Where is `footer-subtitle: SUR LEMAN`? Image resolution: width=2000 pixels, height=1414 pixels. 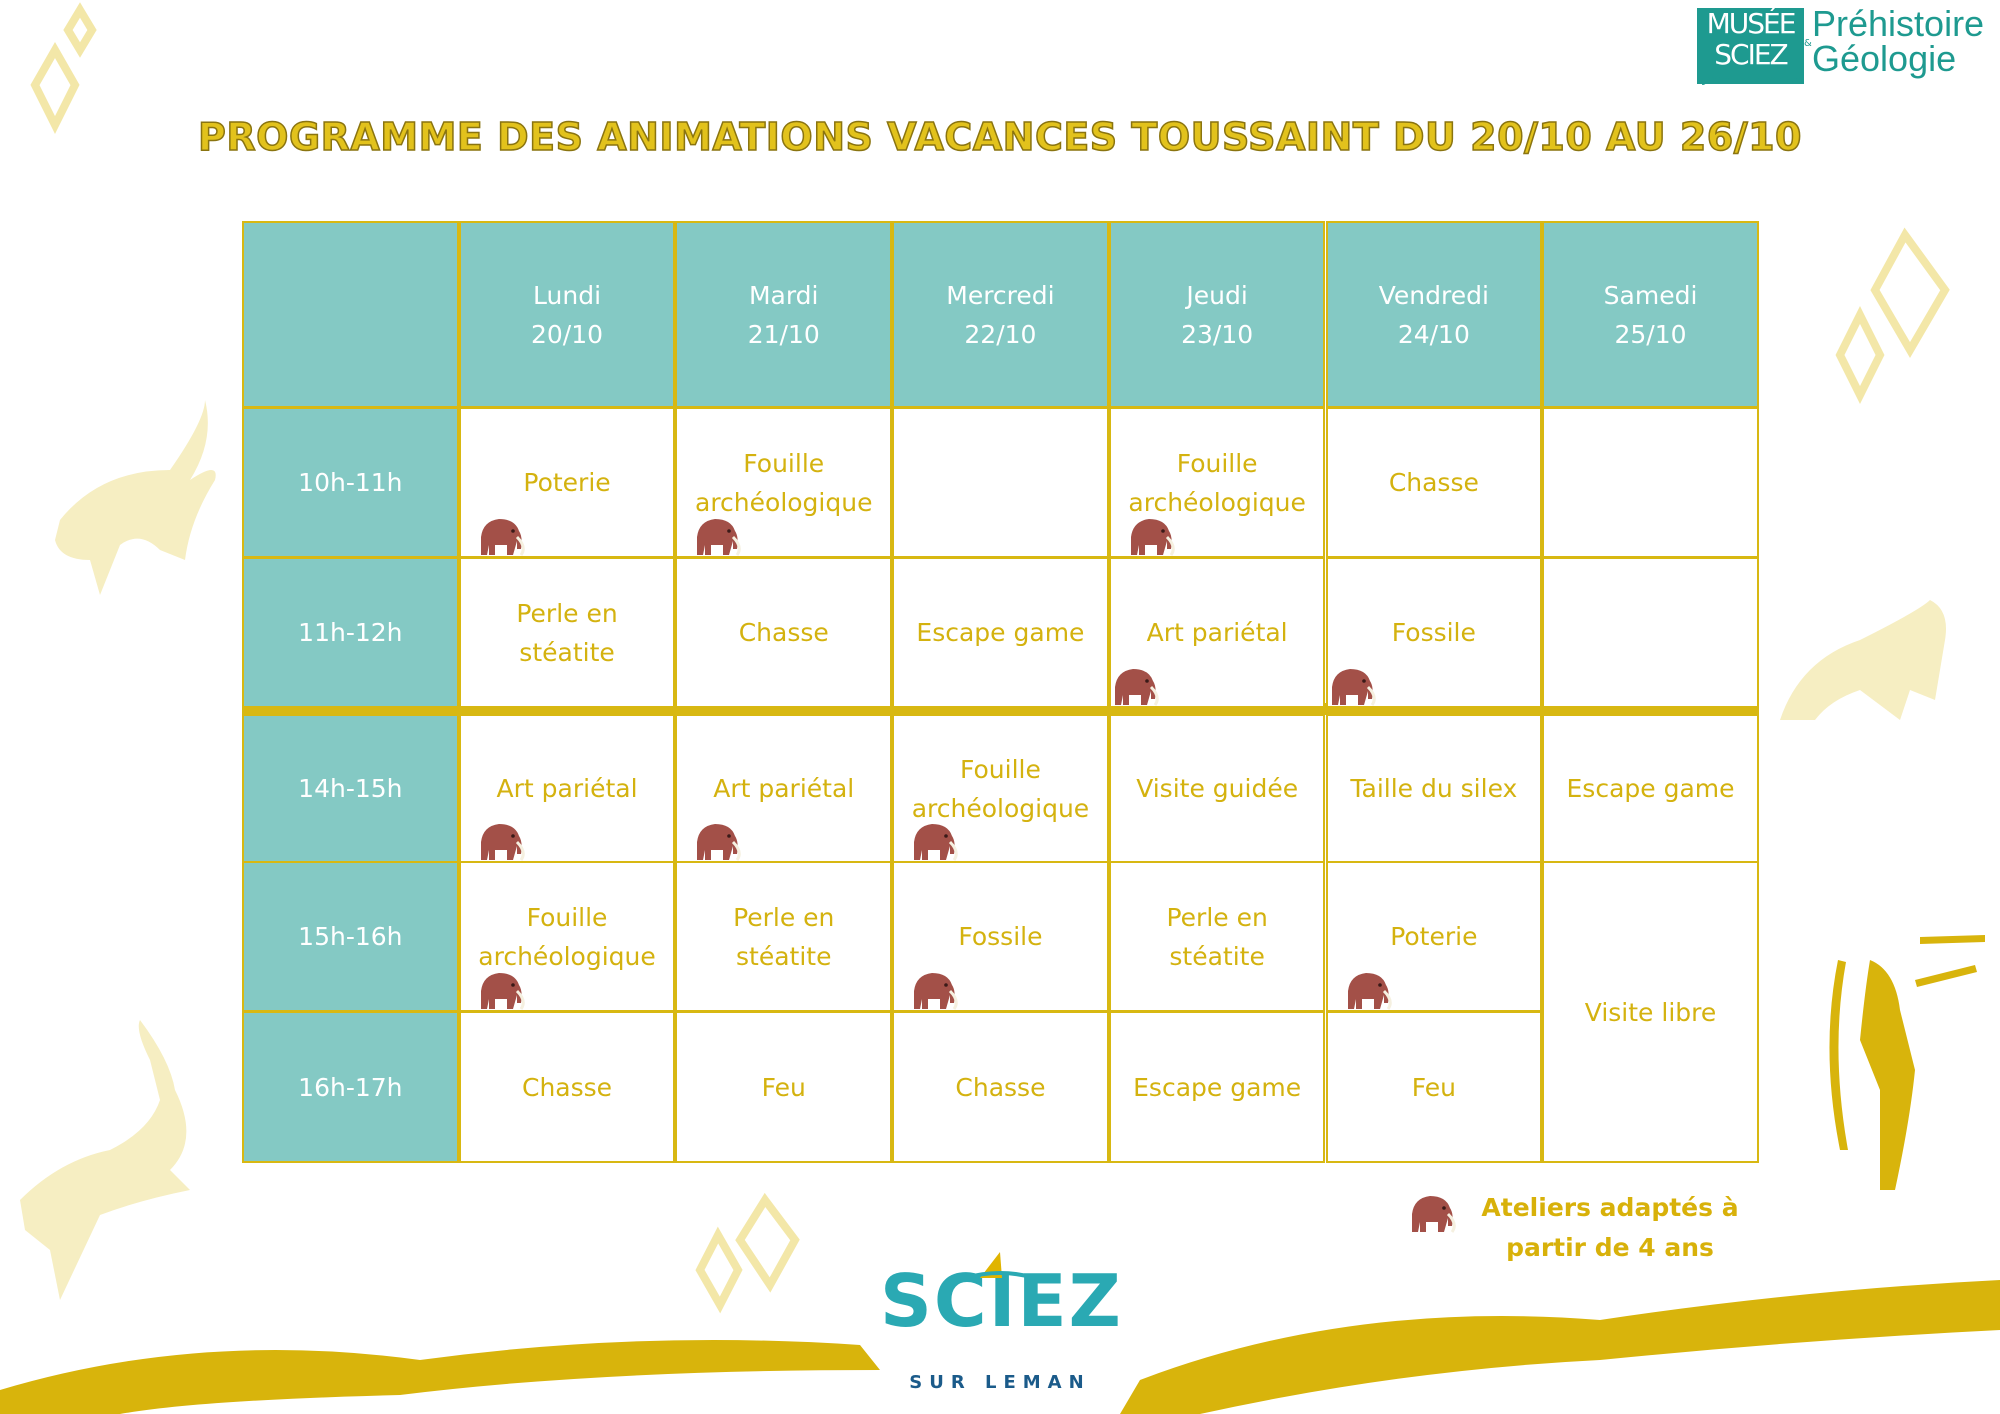 footer-subtitle: SUR LEMAN is located at coordinates (1000, 1382).